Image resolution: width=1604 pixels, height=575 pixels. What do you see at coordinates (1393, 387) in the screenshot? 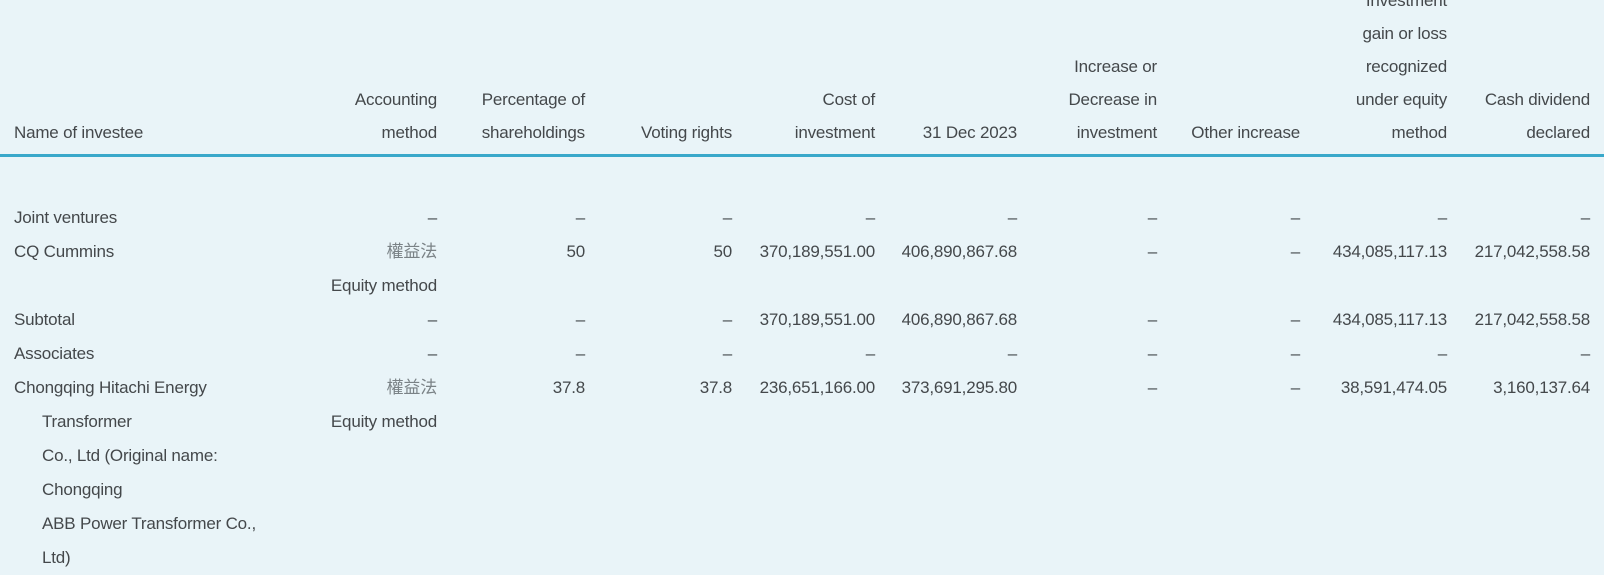
I see `cell-equity-gain: 38,591,474.05` at bounding box center [1393, 387].